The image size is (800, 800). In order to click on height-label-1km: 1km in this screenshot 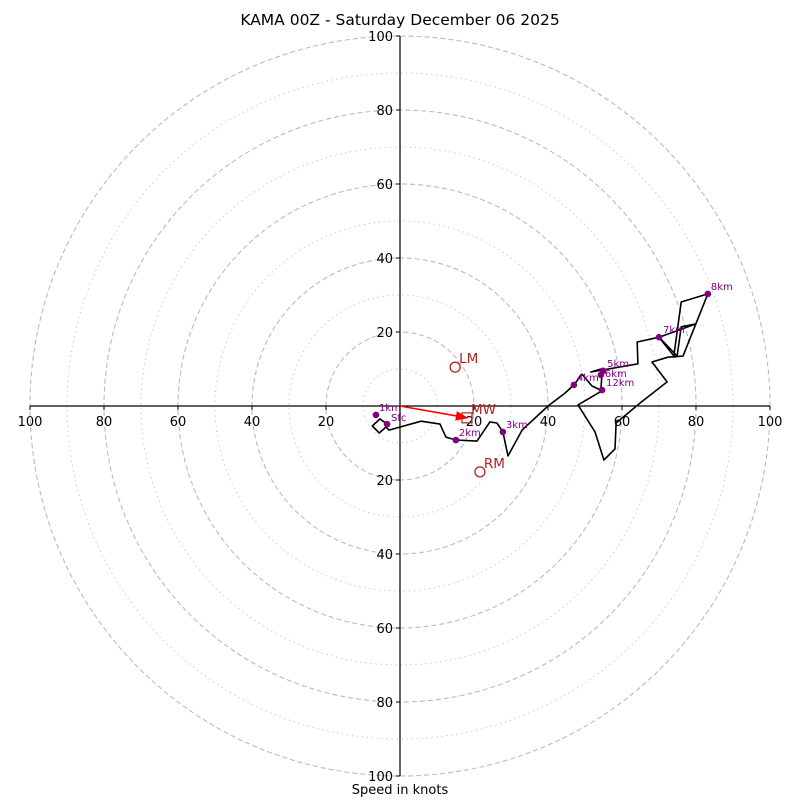, I will do `click(390, 408)`.